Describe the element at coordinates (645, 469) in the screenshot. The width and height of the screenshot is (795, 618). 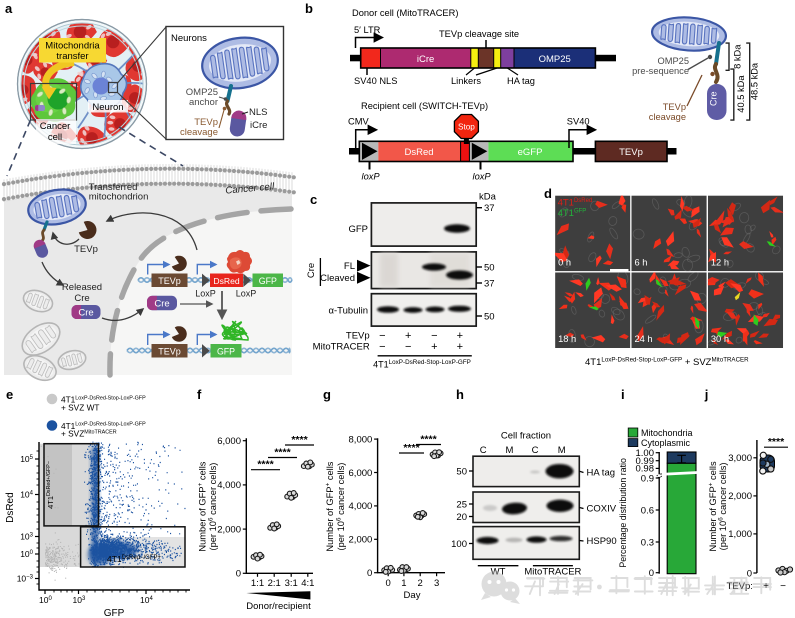
I see `svg-text: 0.98` at that location.